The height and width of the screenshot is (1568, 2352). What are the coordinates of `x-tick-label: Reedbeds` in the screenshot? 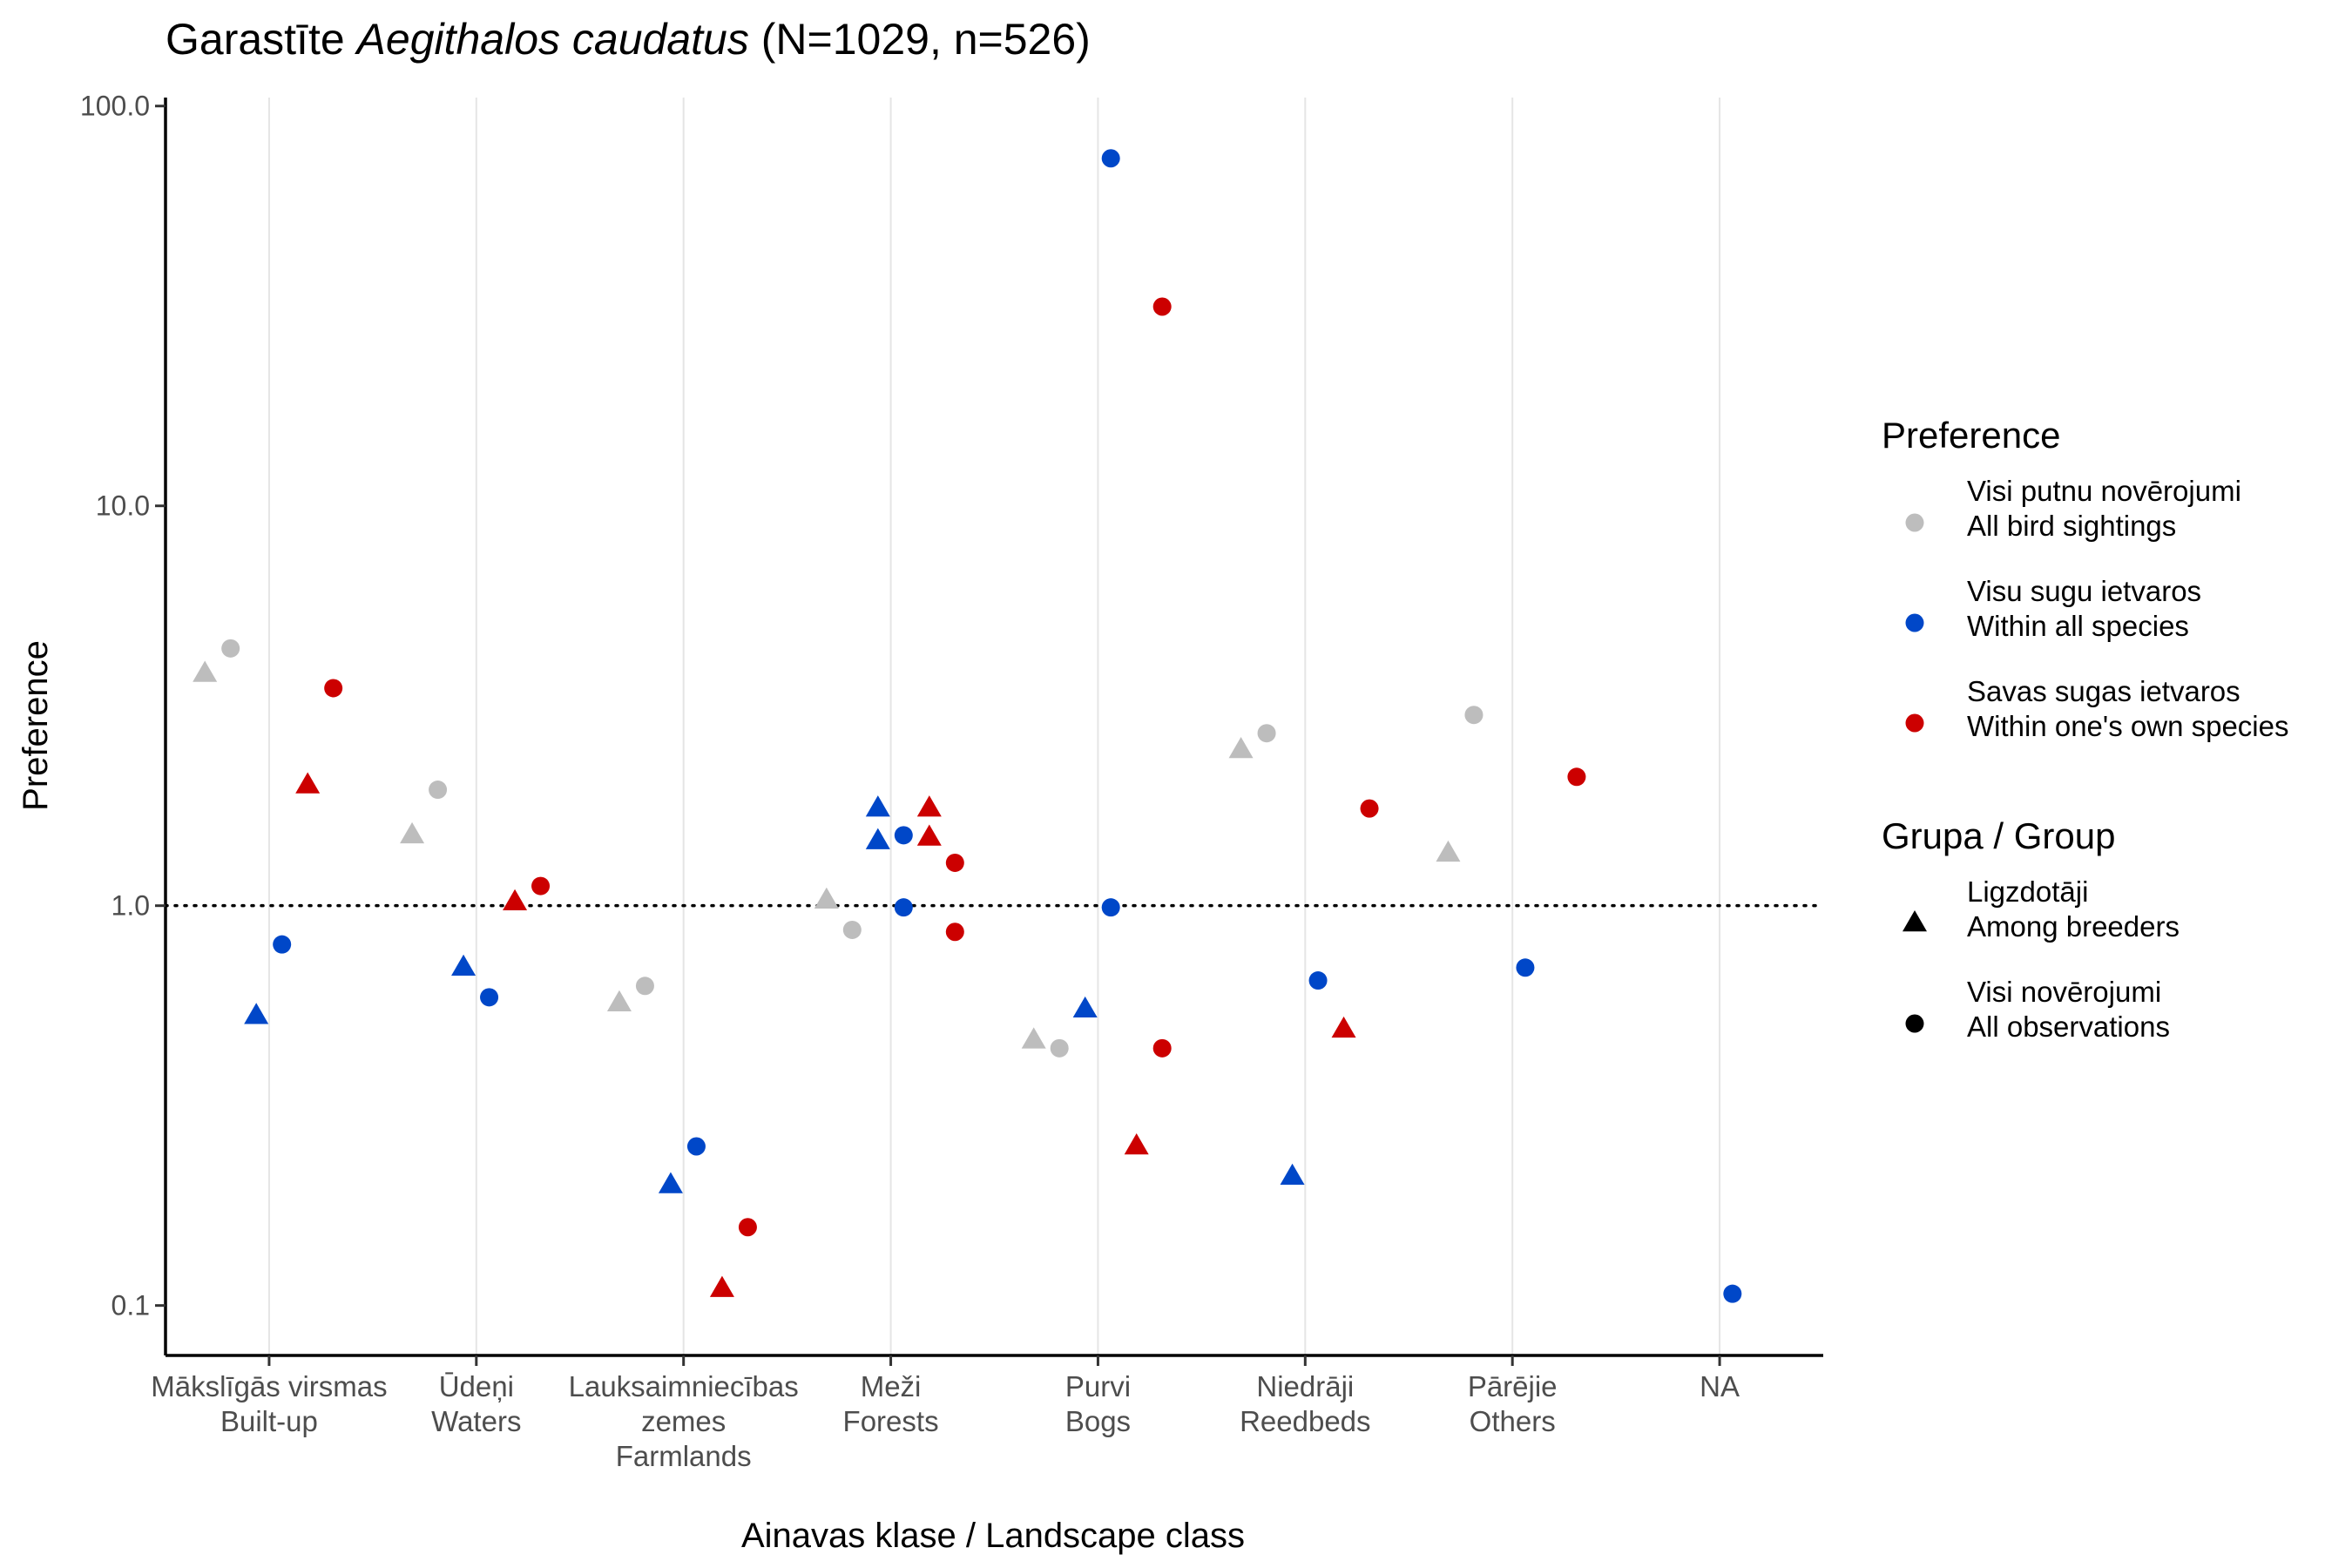 It's located at (1305, 1421).